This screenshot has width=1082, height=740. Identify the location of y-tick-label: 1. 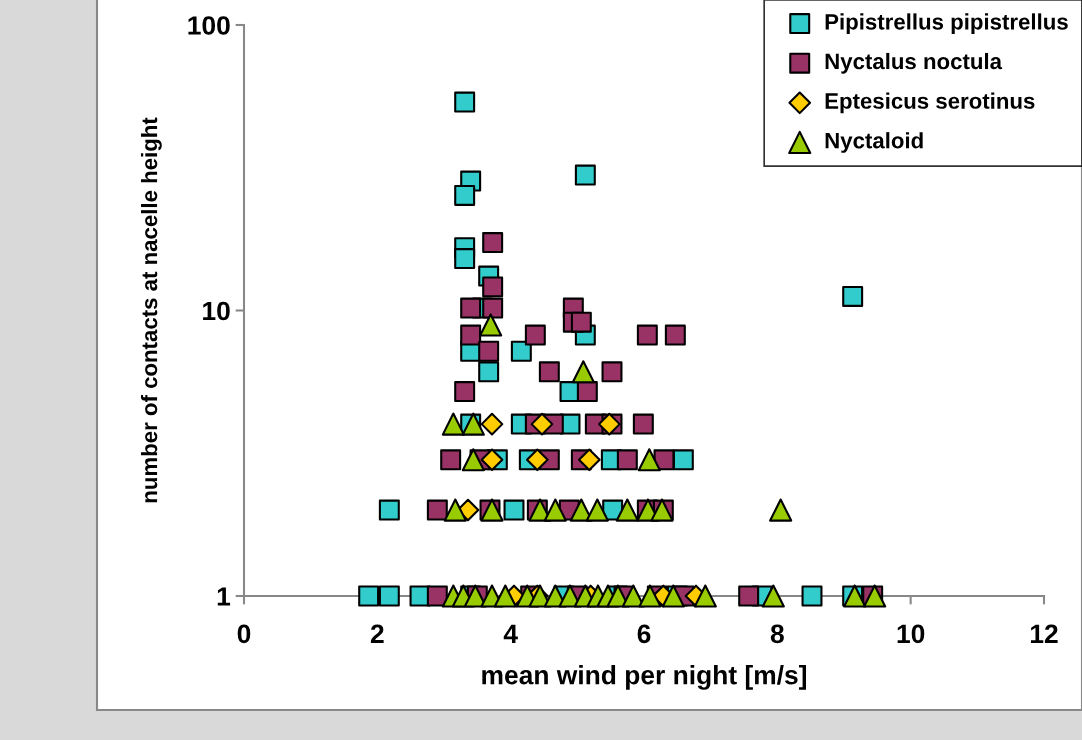
(224, 596).